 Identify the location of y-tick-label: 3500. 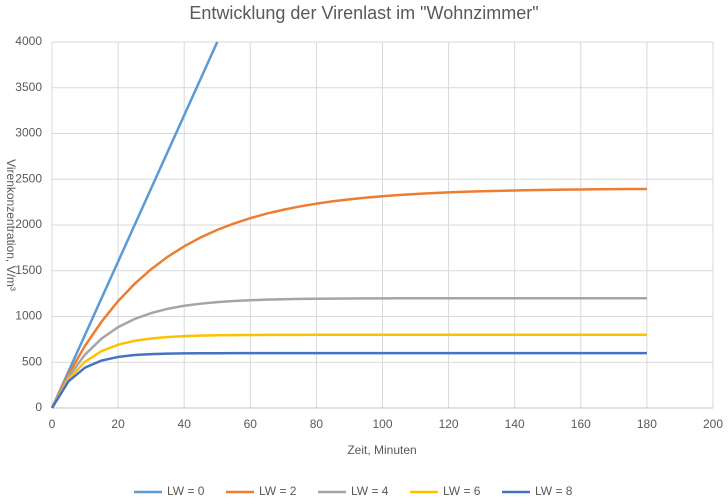
(28, 87).